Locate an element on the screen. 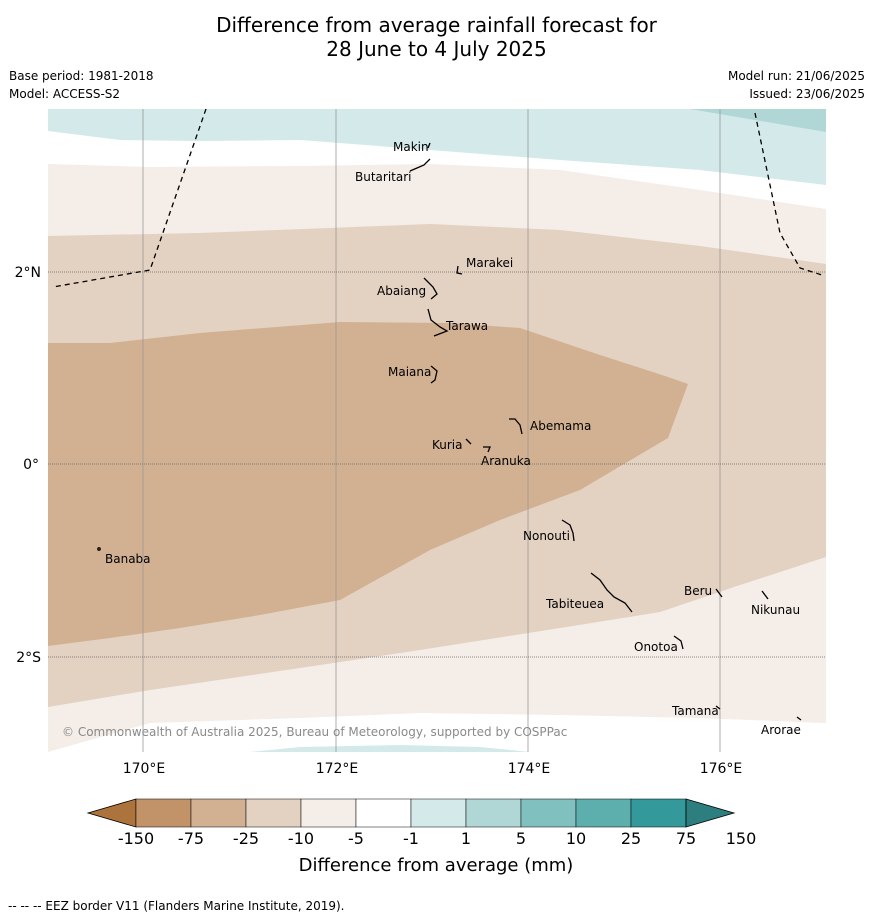  colorbar-tick-label: 5 is located at coordinates (521, 838).